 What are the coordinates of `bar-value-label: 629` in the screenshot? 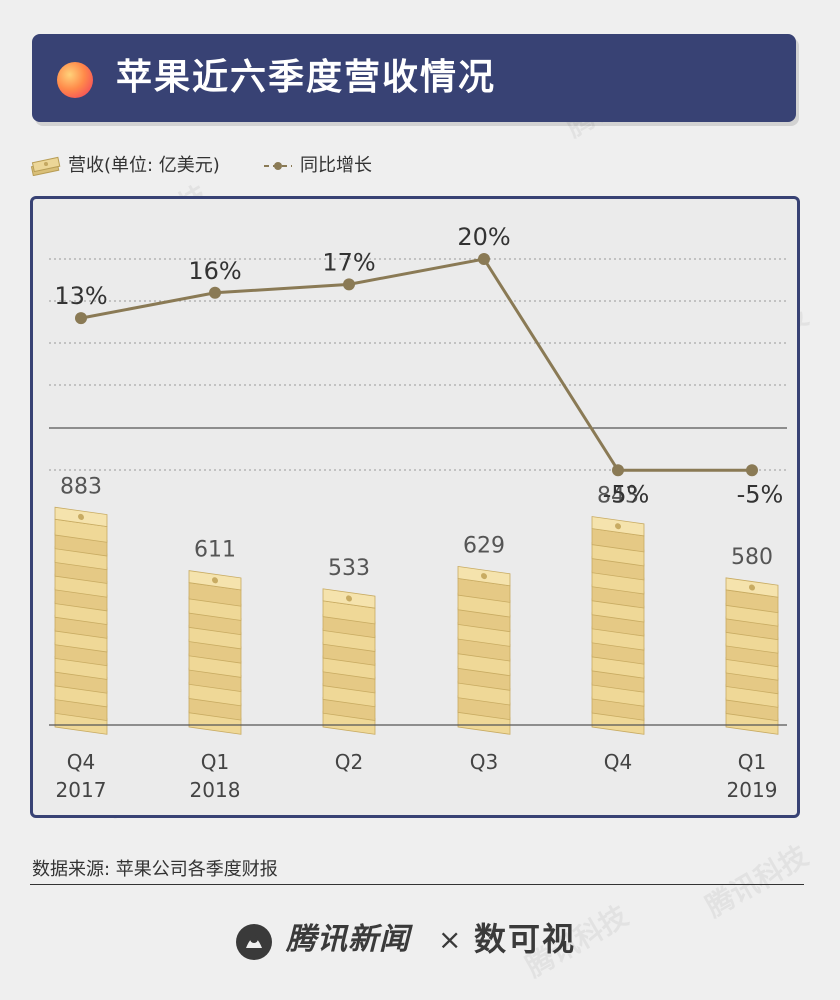 It's located at (484, 545).